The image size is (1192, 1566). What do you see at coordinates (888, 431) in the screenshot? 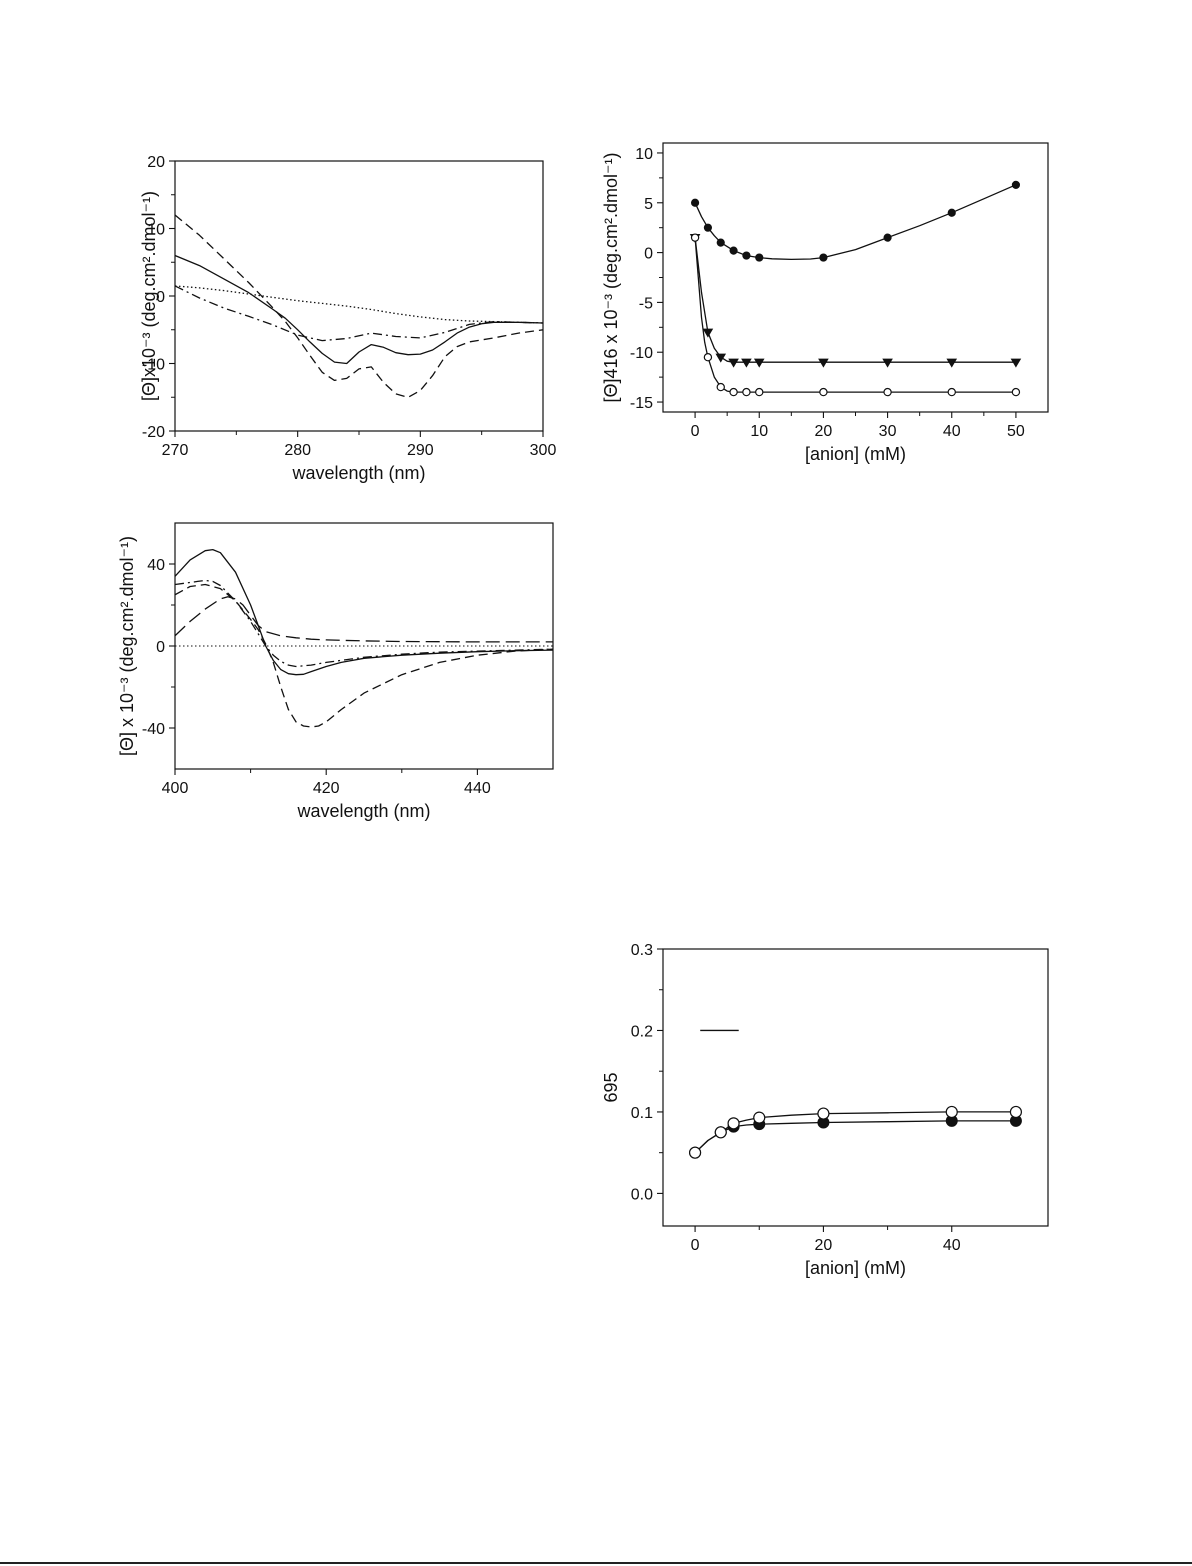
I see `x-tick-label: 30` at bounding box center [888, 431].